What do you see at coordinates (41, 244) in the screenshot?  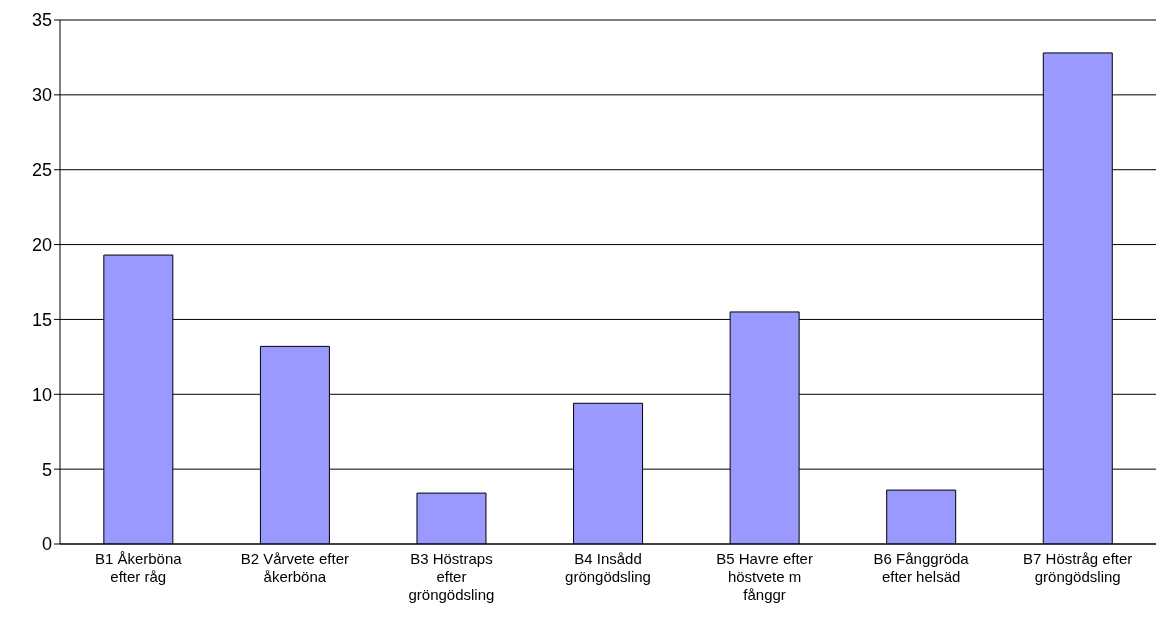 I see `y-tick-label: 20` at bounding box center [41, 244].